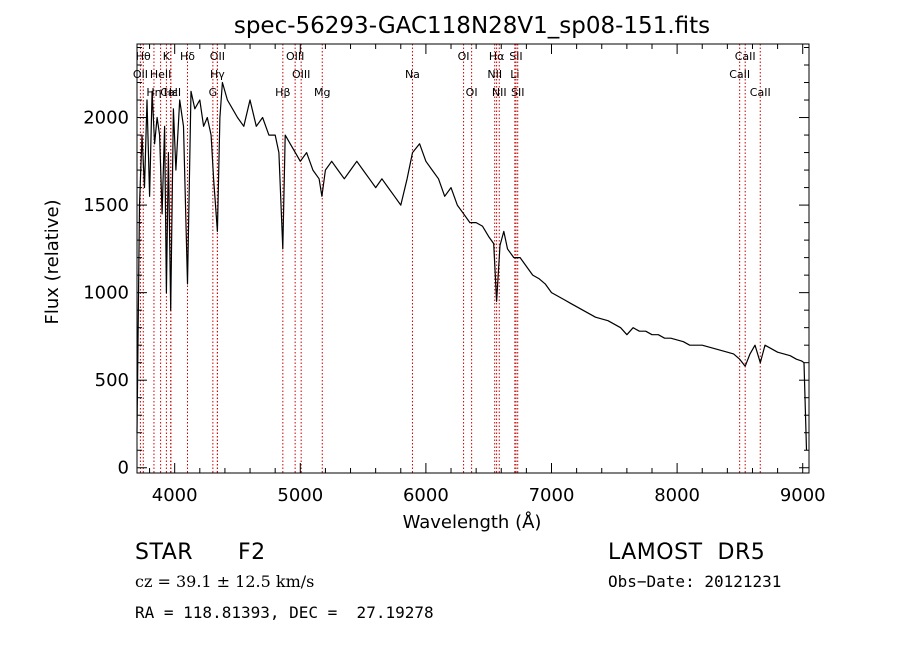 This screenshot has height=649, width=900. Describe the element at coordinates (497, 56) in the screenshot. I see `line-label: Hα` at that location.